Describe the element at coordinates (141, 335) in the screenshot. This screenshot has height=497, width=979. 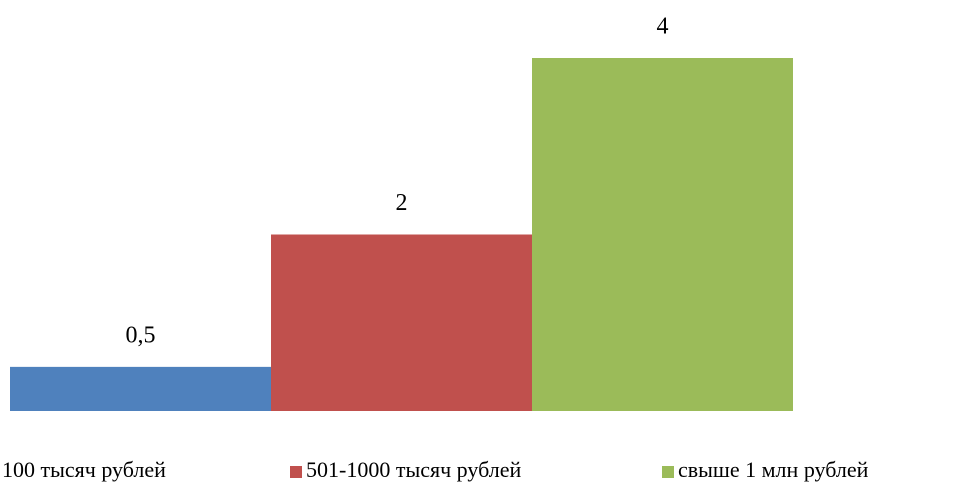
I see `data-label: 0,5` at that location.